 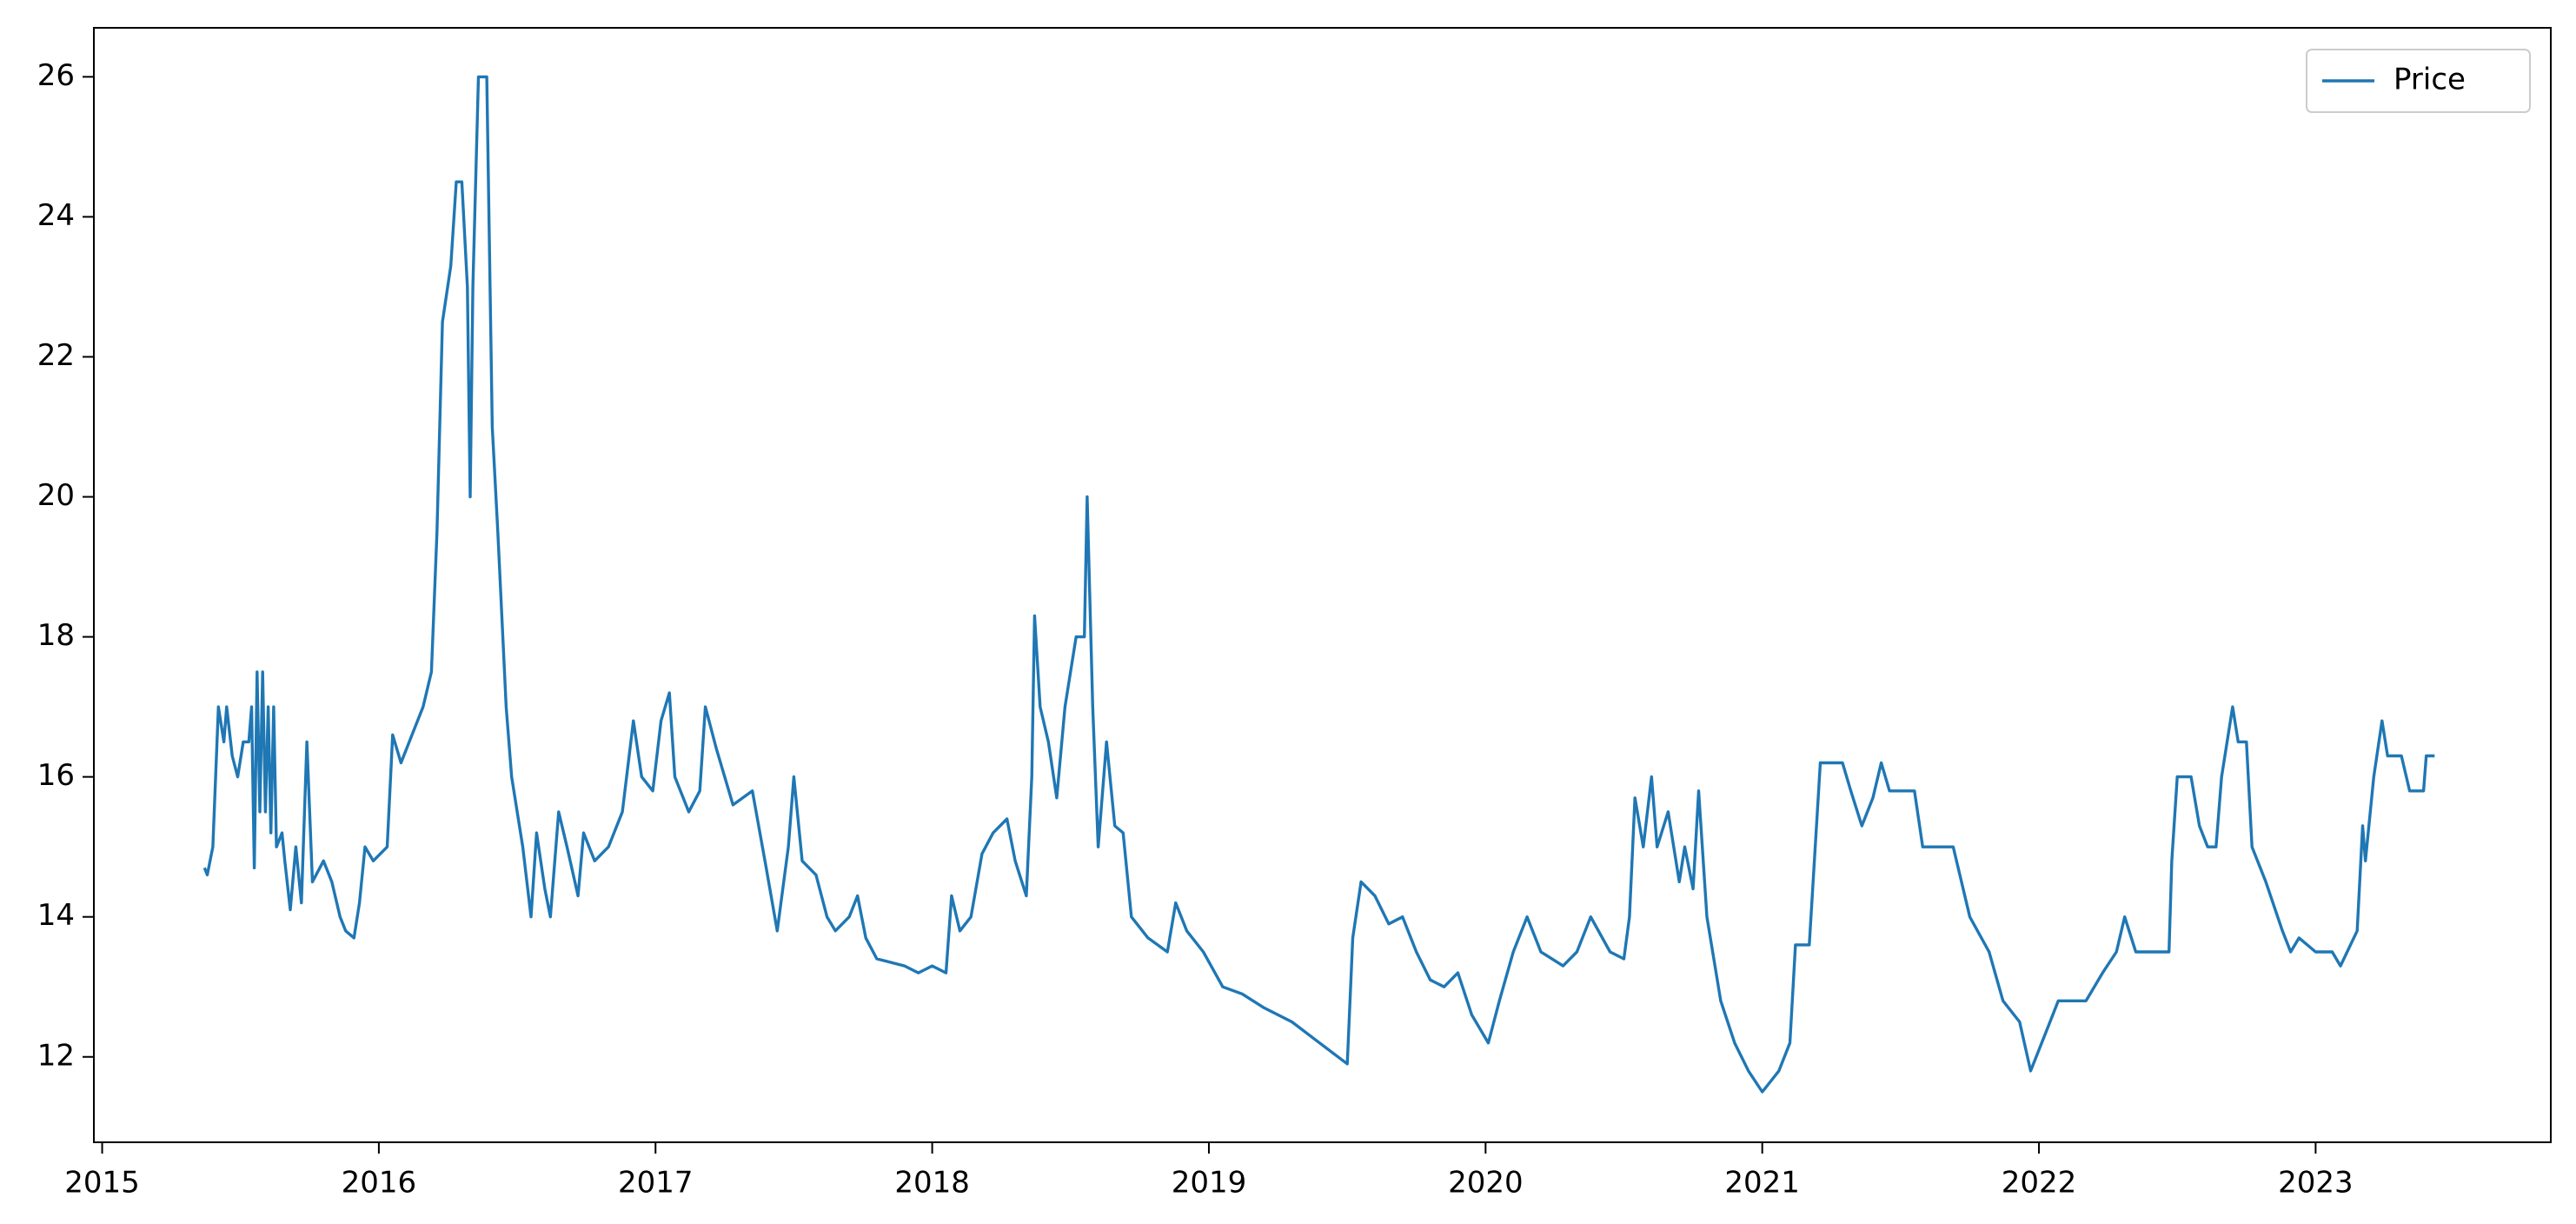 What do you see at coordinates (56, 635) in the screenshot?
I see `y-tick-label: 18` at bounding box center [56, 635].